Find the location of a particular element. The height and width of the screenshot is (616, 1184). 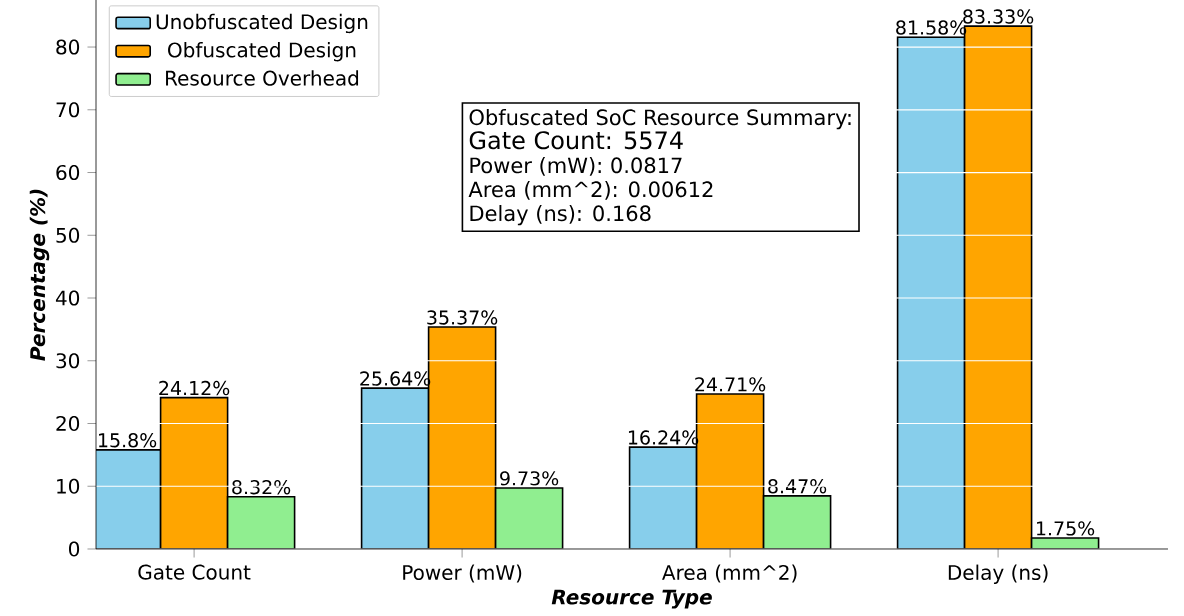

annotation: Gate Count: 5574 is located at coordinates (576, 140).